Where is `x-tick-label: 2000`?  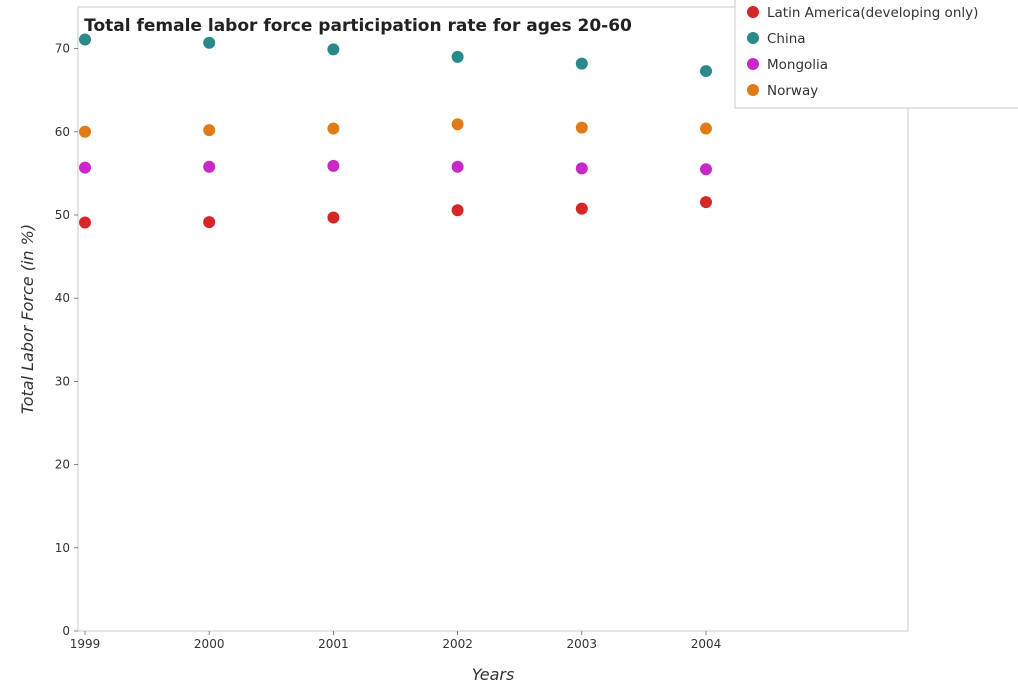
x-tick-label: 2000 is located at coordinates (209, 644).